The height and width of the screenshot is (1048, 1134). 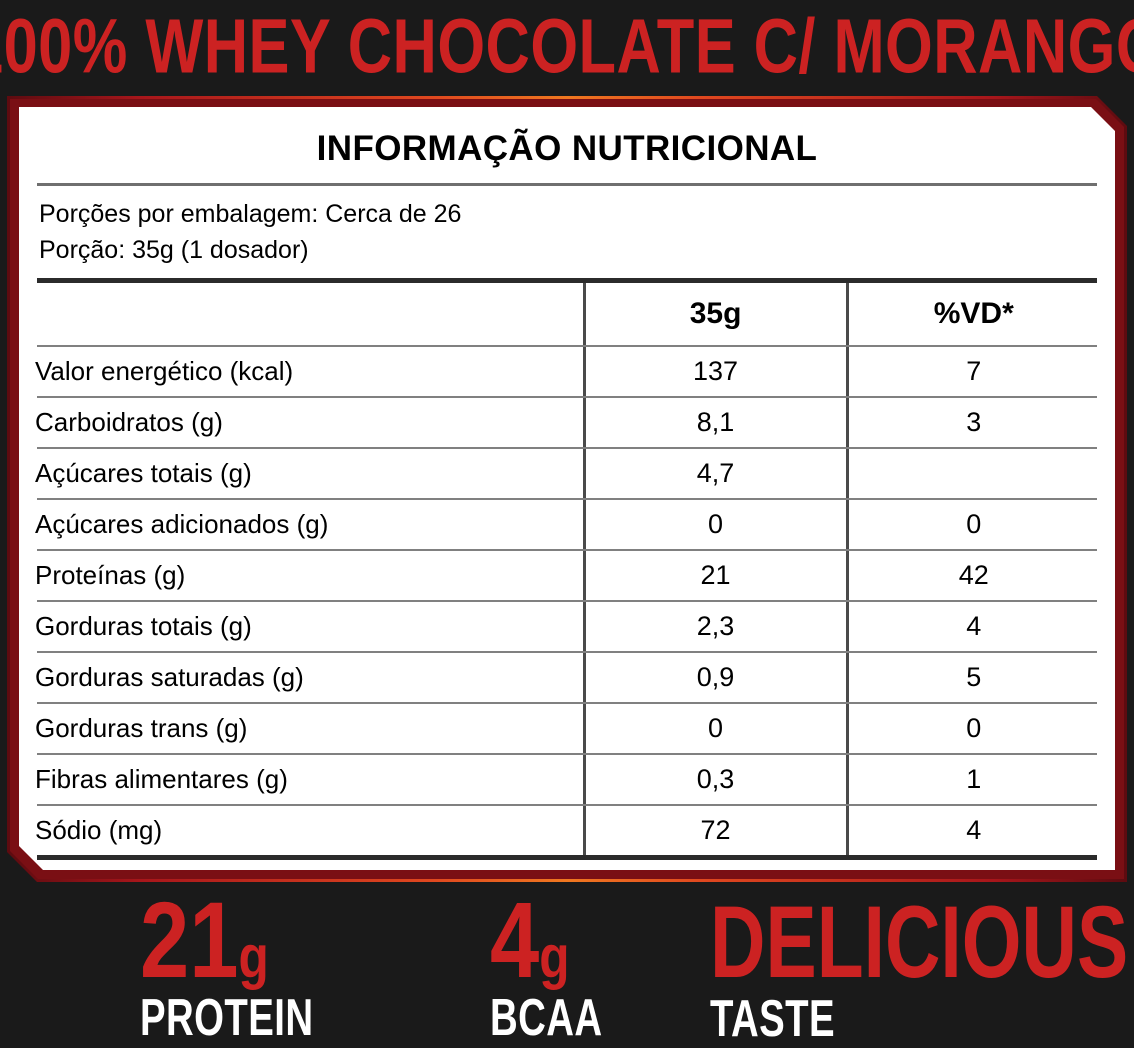 What do you see at coordinates (141, 728) in the screenshot?
I see `nutrient-name: Gorduras trans (g)` at bounding box center [141, 728].